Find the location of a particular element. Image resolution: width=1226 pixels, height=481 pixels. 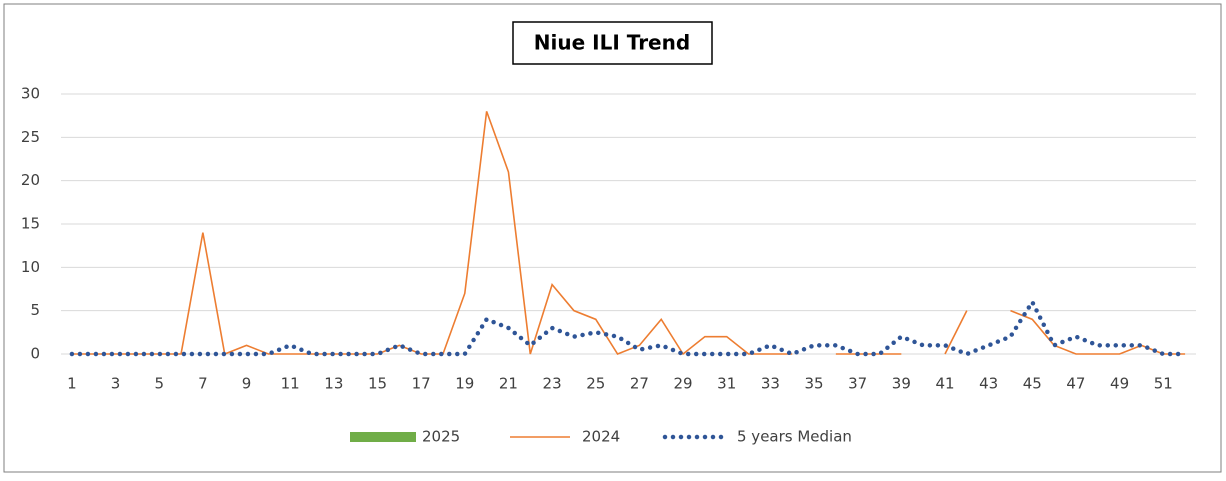

x-tick-label: 7 is located at coordinates (203, 384).